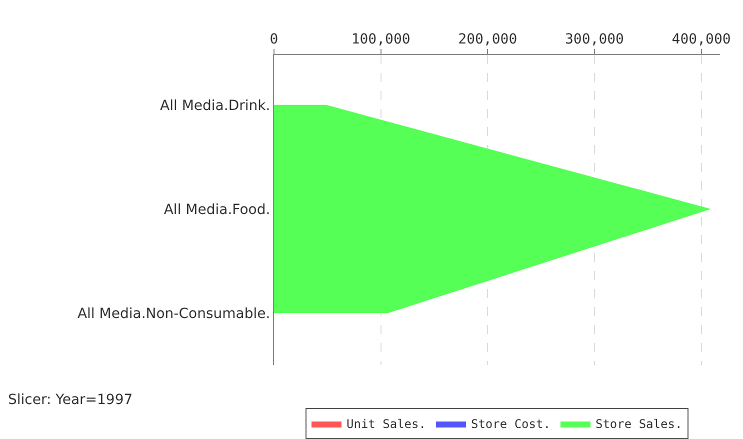 This screenshot has height=439, width=743. Describe the element at coordinates (594, 39) in the screenshot. I see `x-tick-label: 300,000` at that location.